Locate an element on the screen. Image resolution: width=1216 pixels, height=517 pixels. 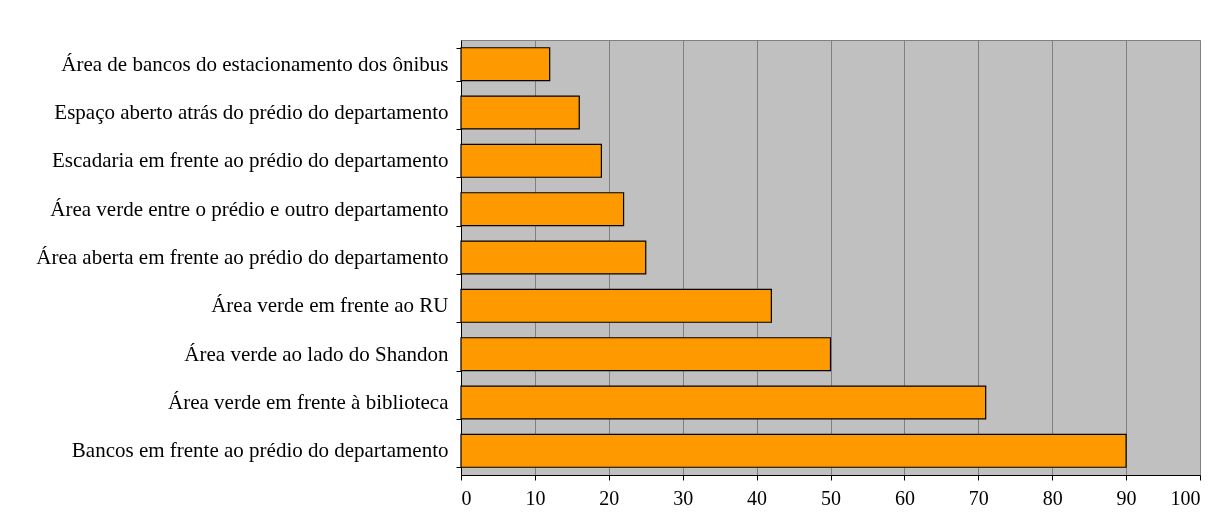
y-tick-label: Área verde entre o prédio e outro departamento is located at coordinates (249, 208).